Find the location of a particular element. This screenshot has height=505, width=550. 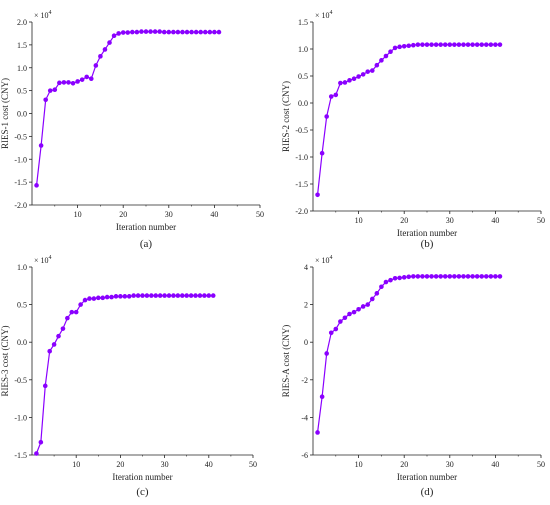

y-tick-label: -4 is located at coordinates (304, 417).